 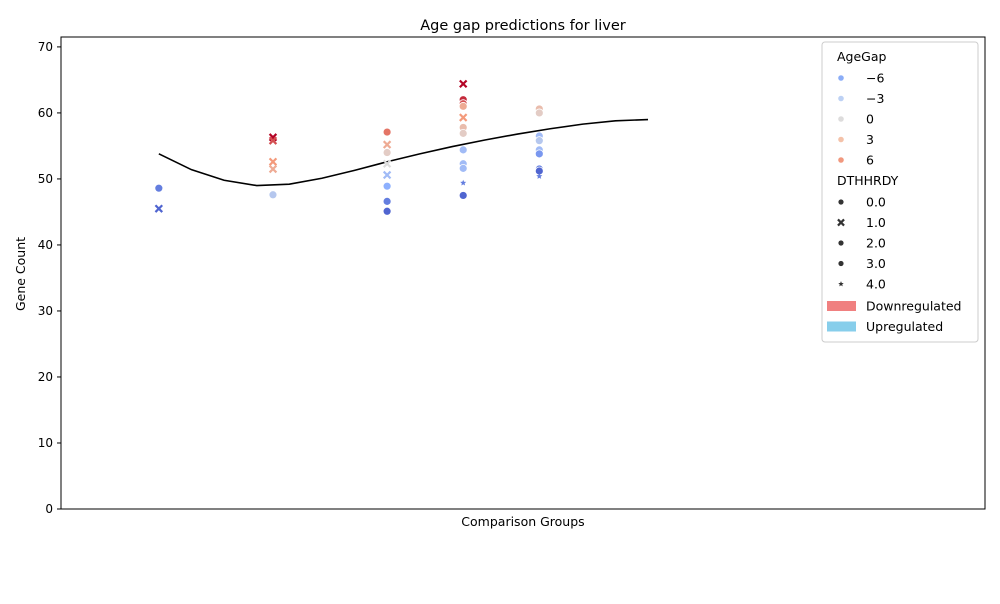 I want to click on y-tick-label: 50, so click(x=45, y=179).